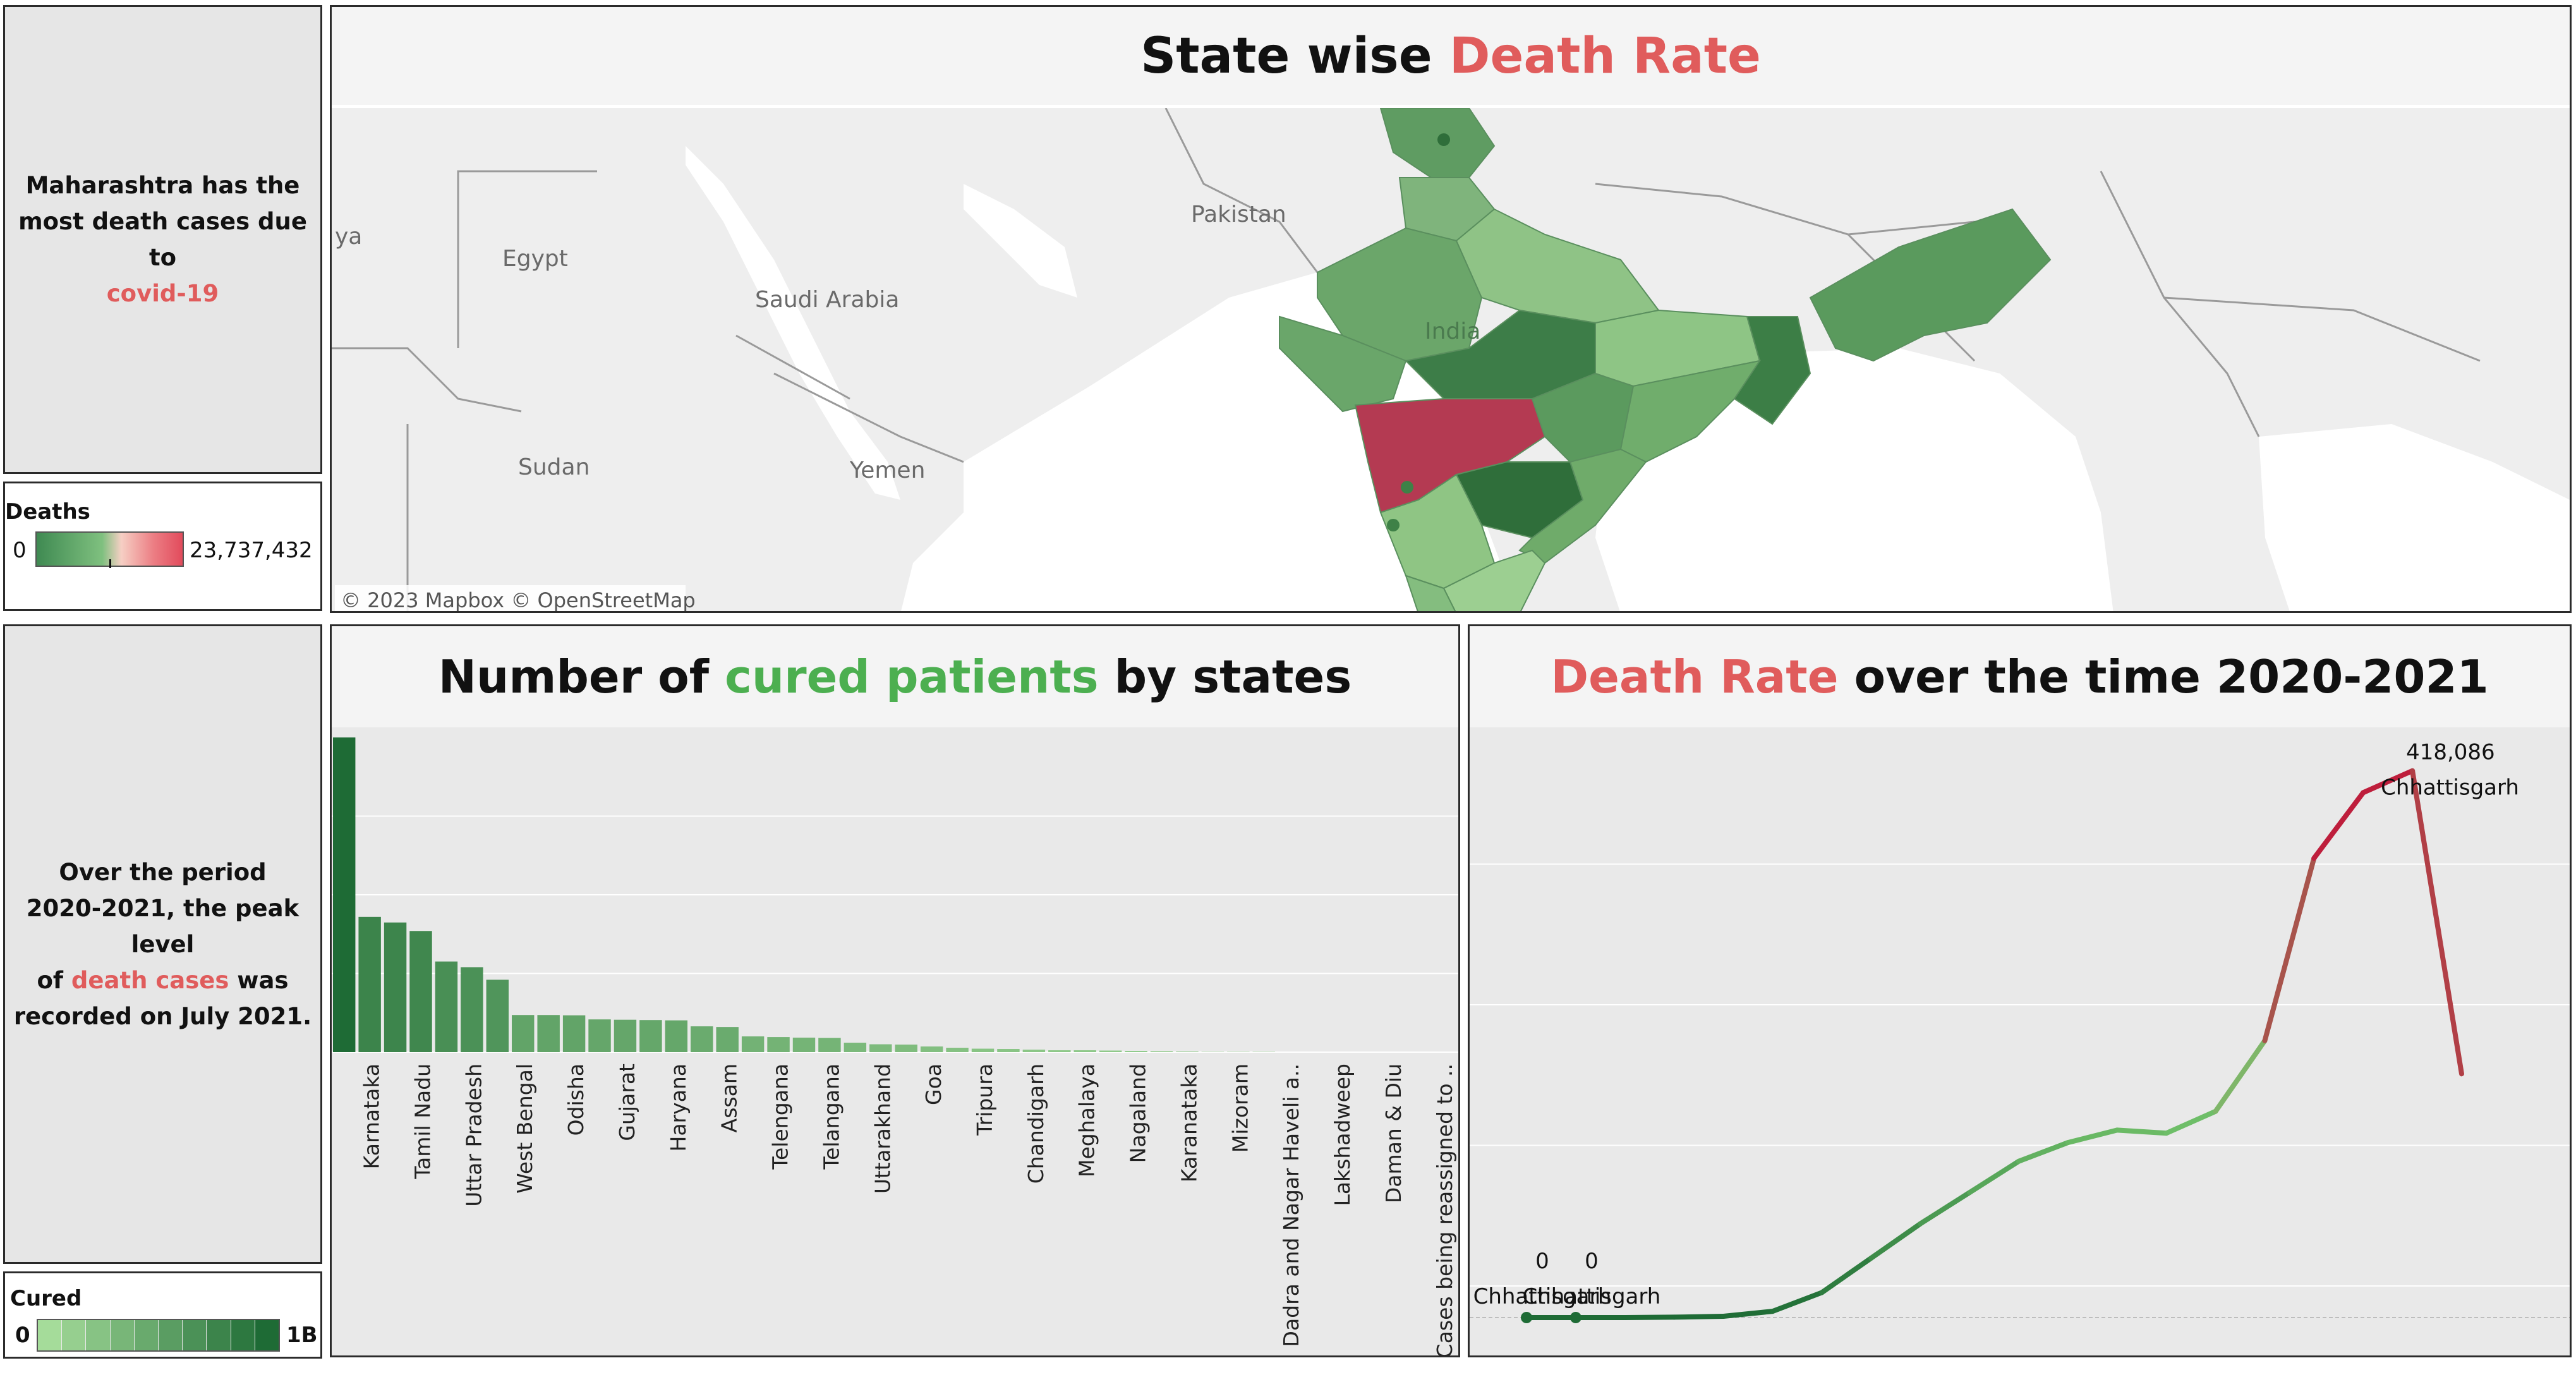  What do you see at coordinates (524, 1129) in the screenshot?
I see `bar-category-label: West Bengal` at bounding box center [524, 1129].